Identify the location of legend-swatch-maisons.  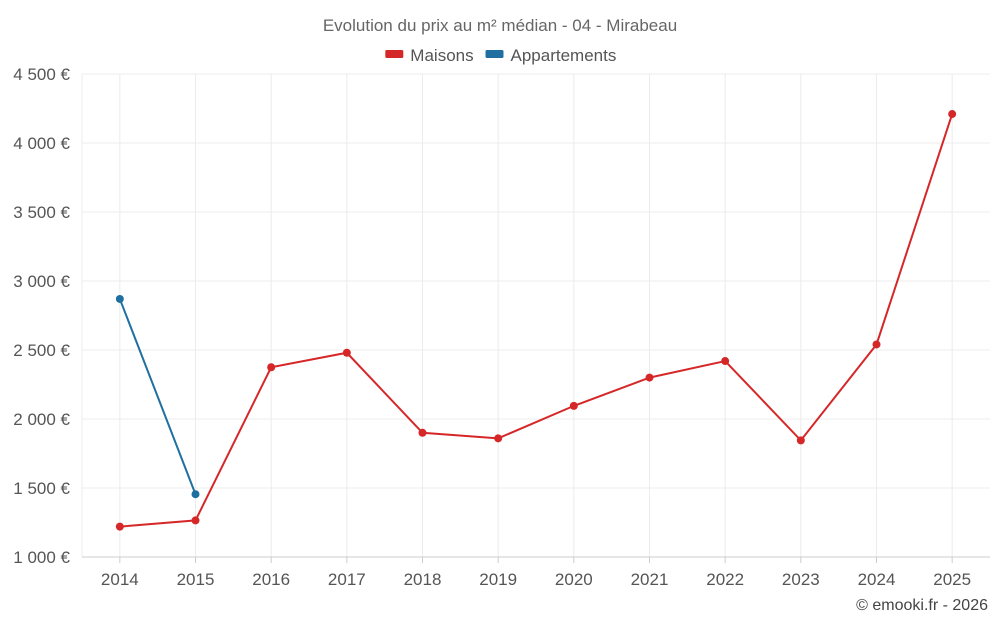
(394, 54).